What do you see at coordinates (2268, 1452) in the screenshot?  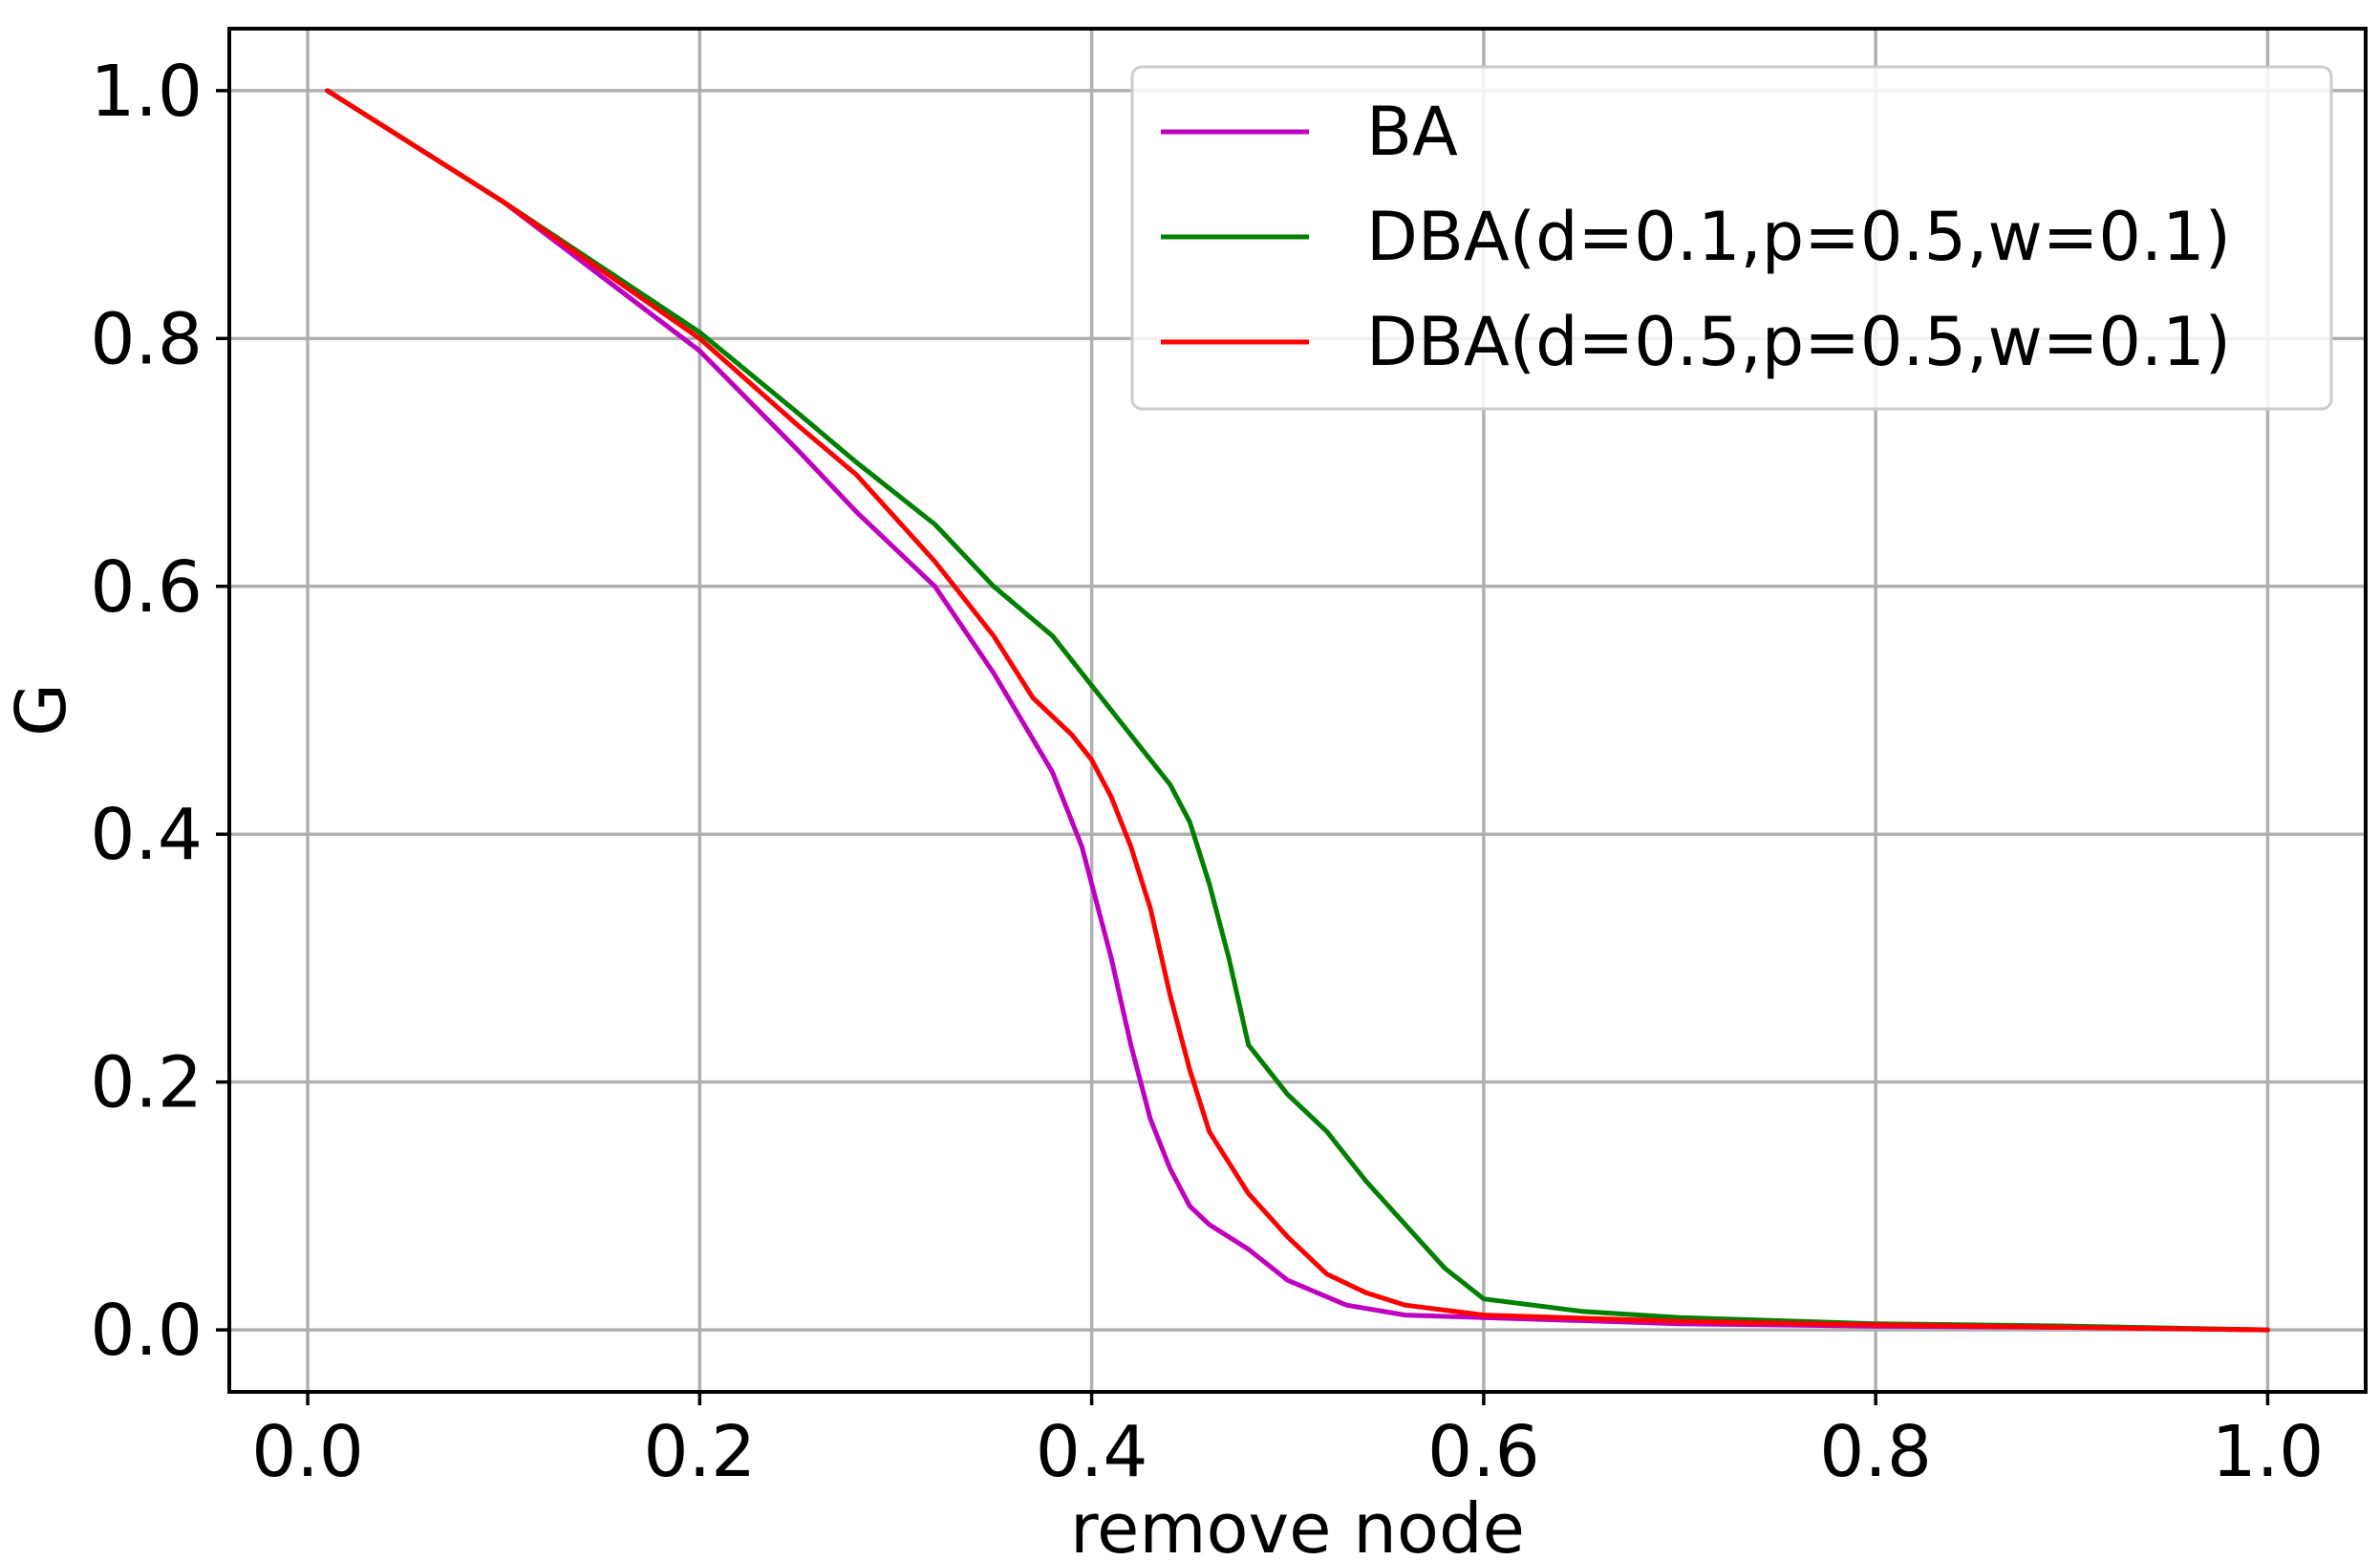 I see `x-tick-label: 1.0` at bounding box center [2268, 1452].